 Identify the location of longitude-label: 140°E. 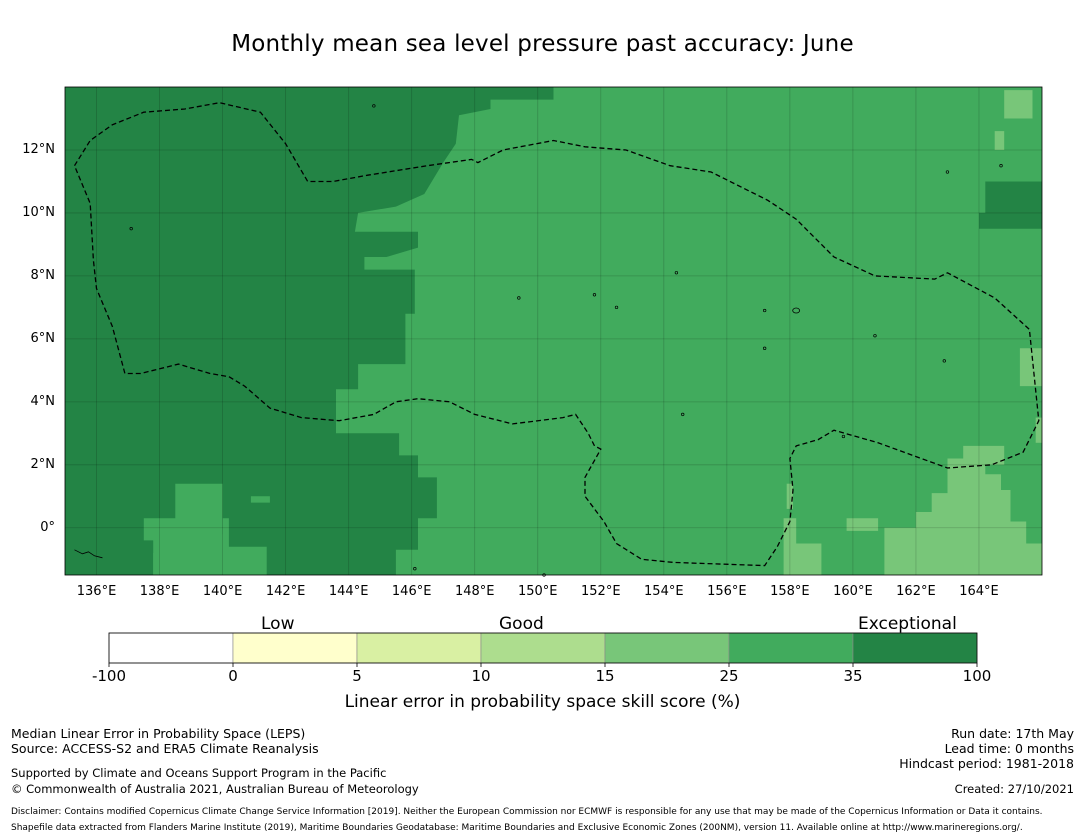
(222, 591).